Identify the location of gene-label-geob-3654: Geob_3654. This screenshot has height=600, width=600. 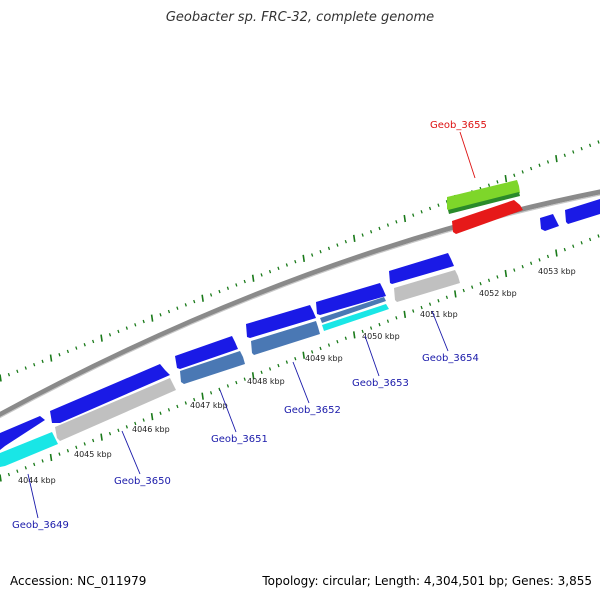
(450, 358).